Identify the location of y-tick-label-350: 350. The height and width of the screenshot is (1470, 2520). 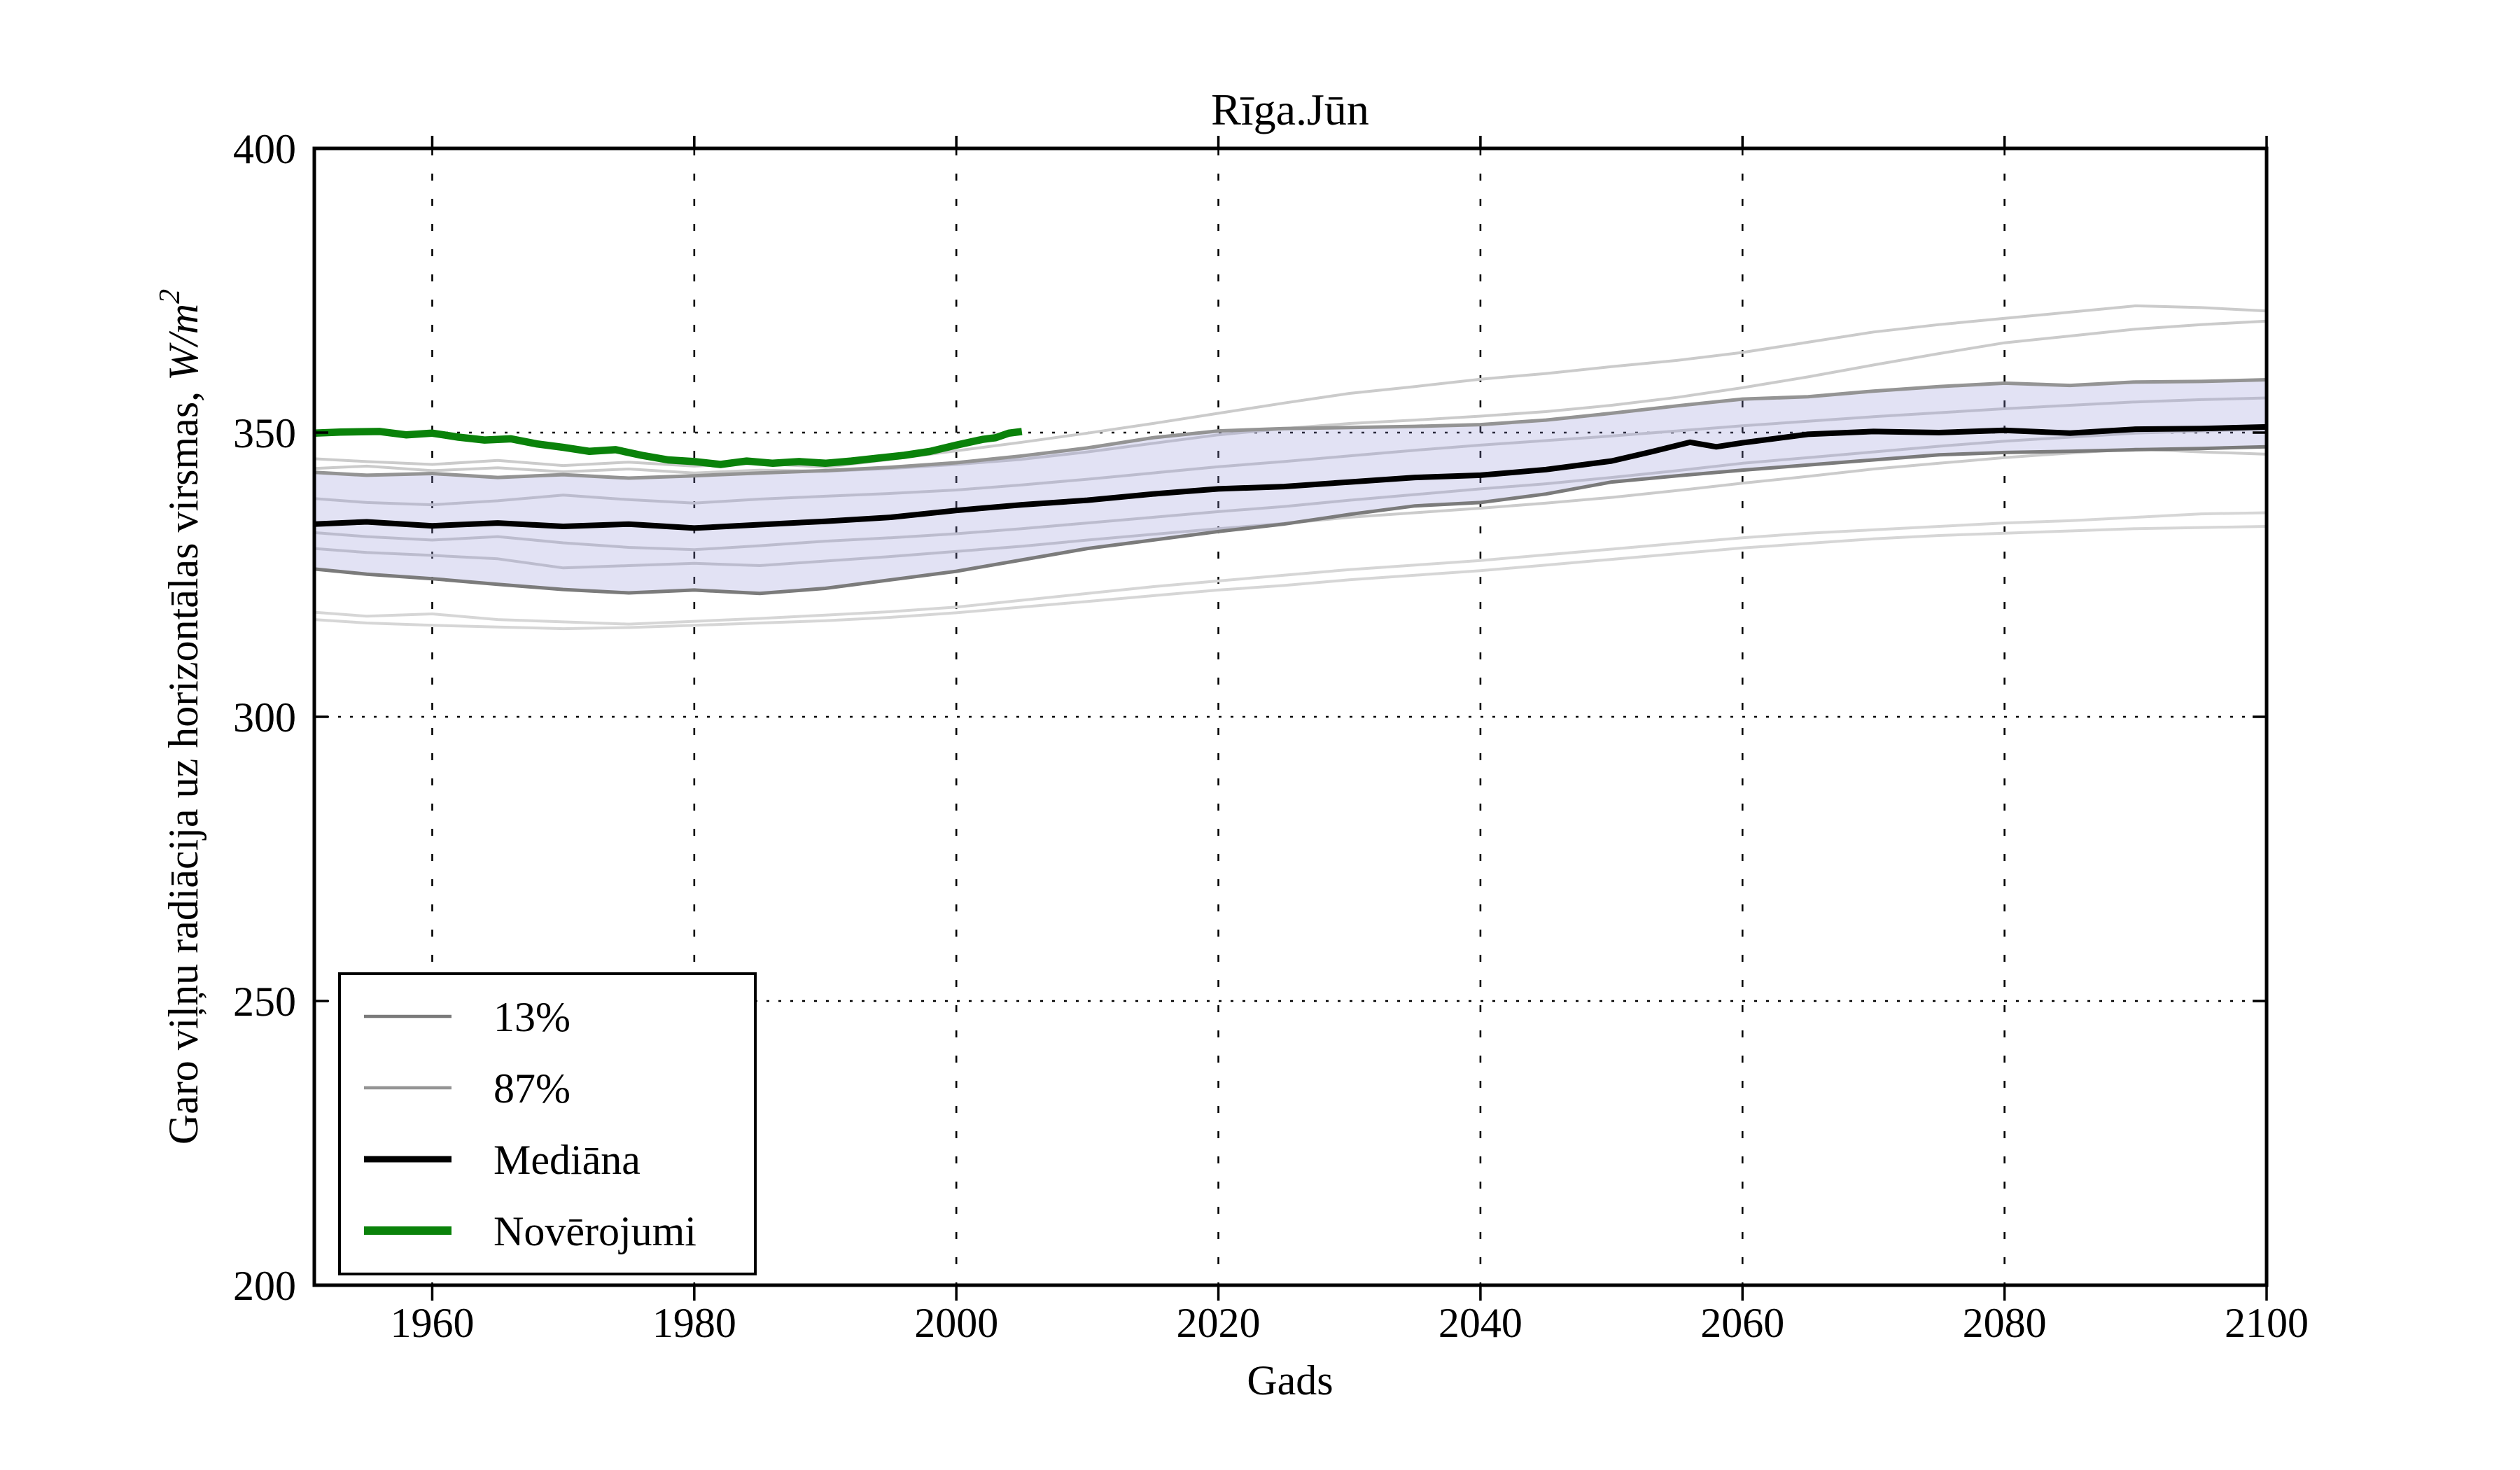
(264, 433).